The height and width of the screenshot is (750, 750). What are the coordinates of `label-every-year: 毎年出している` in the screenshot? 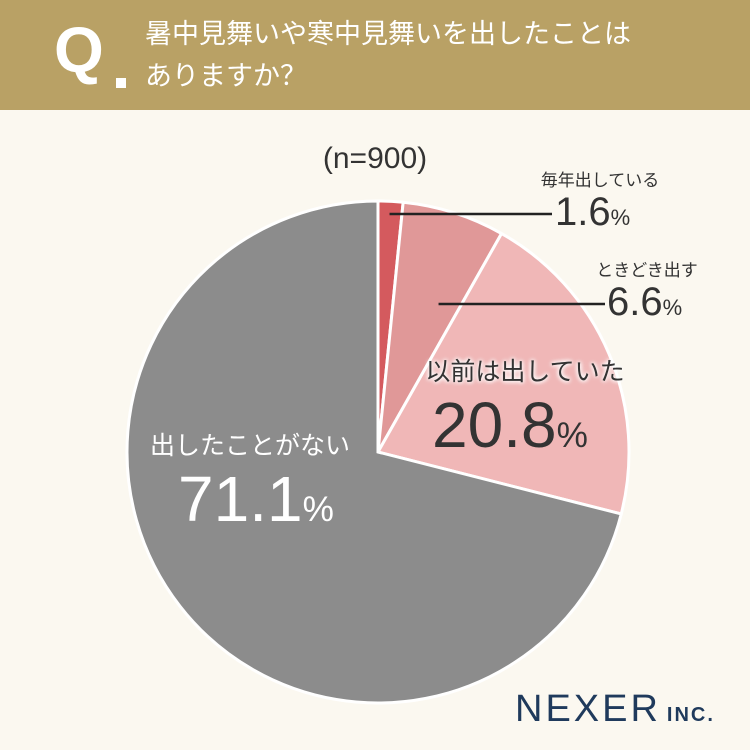 It's located at (600, 178).